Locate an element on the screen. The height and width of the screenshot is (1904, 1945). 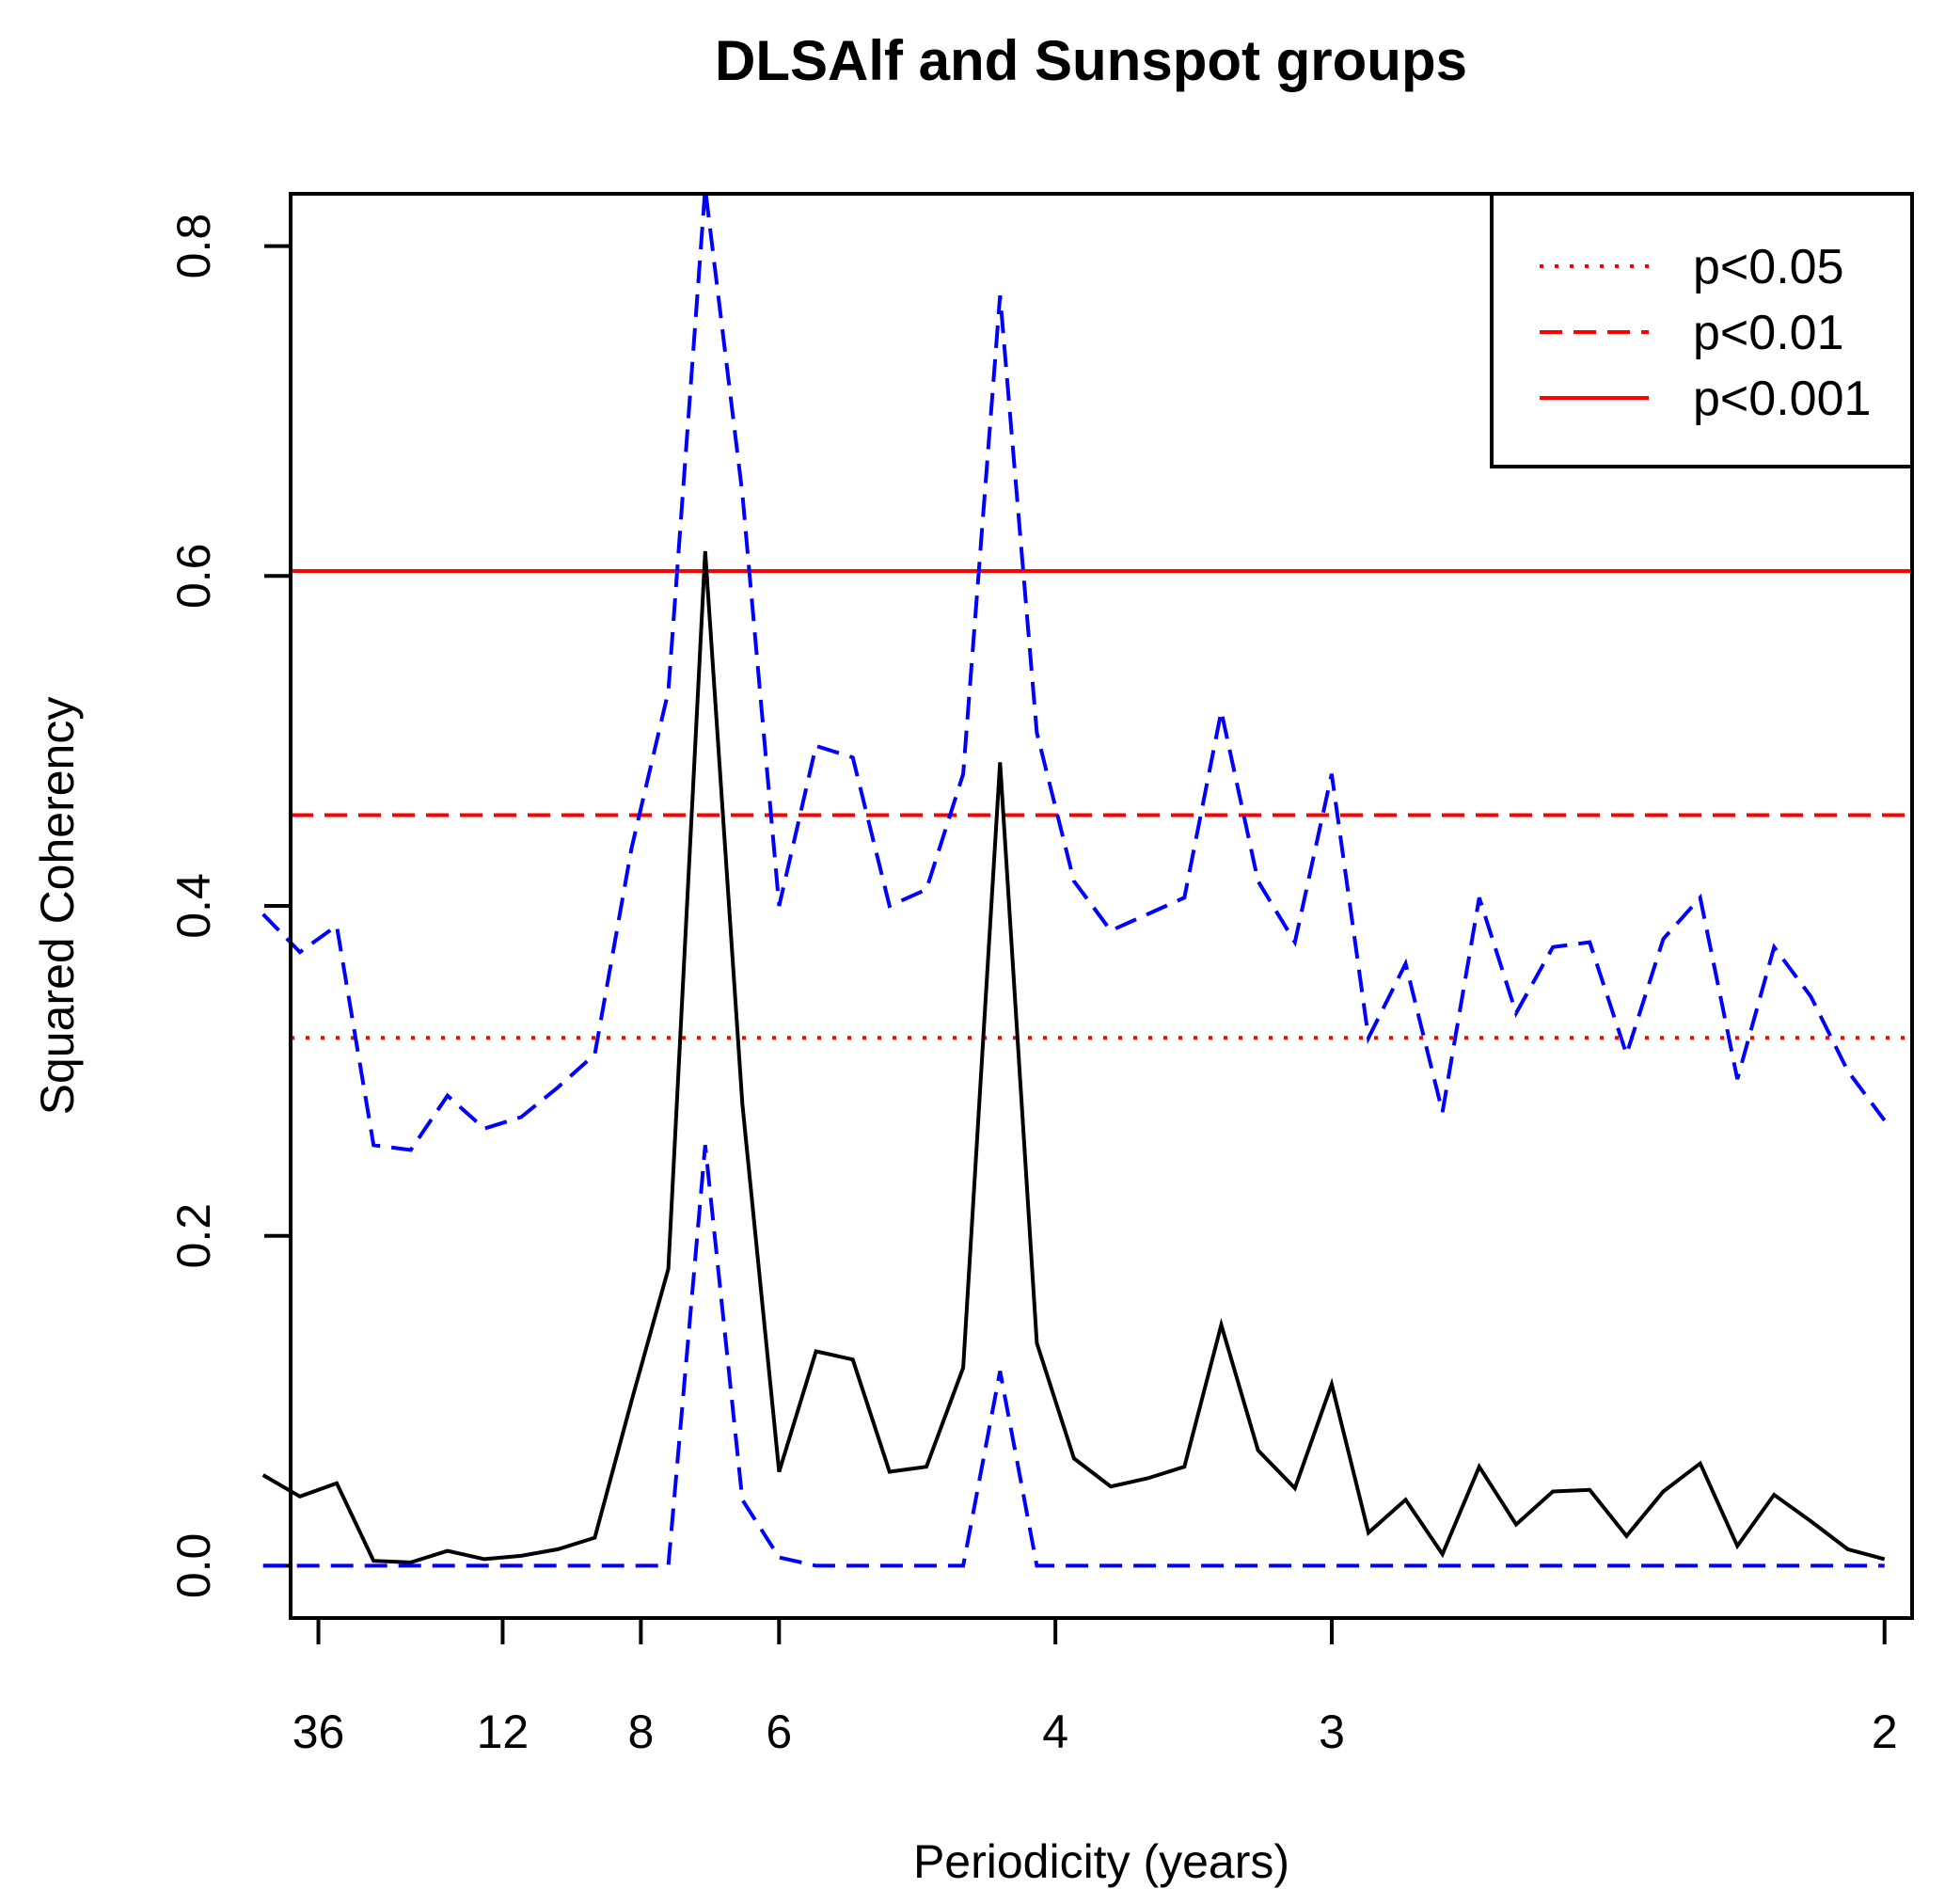
y-tick-label: 0.6 is located at coordinates (193, 577).